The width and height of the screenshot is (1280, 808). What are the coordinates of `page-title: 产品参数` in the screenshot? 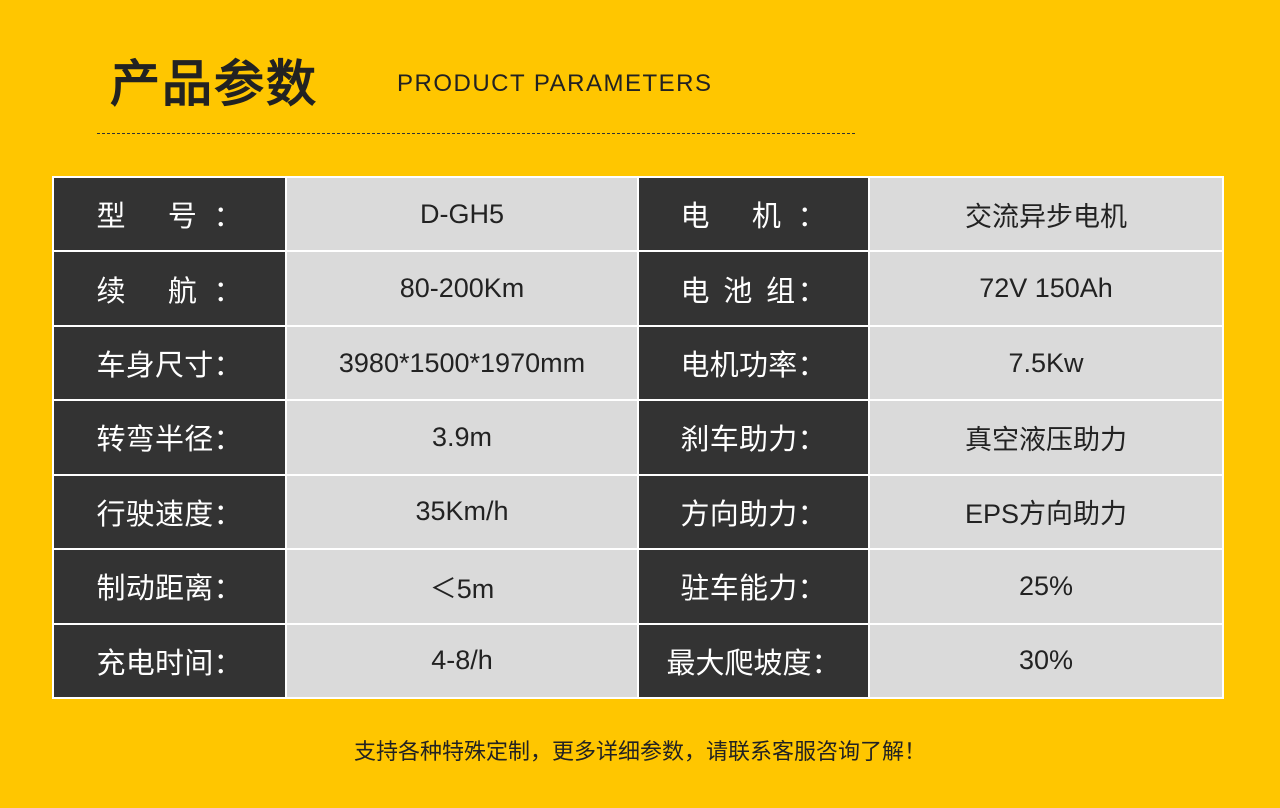 It's located at (214, 84).